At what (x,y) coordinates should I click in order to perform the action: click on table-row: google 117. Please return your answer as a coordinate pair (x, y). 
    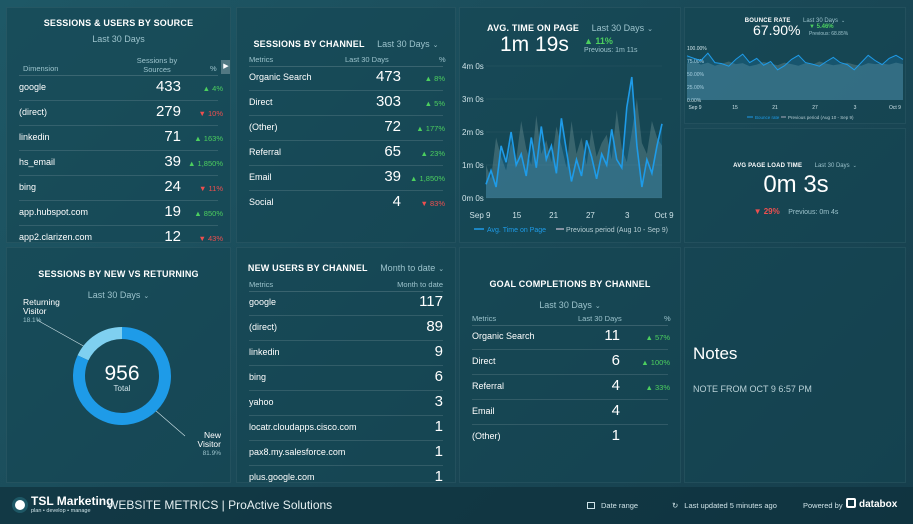
    Looking at the image, I should click on (346, 303).